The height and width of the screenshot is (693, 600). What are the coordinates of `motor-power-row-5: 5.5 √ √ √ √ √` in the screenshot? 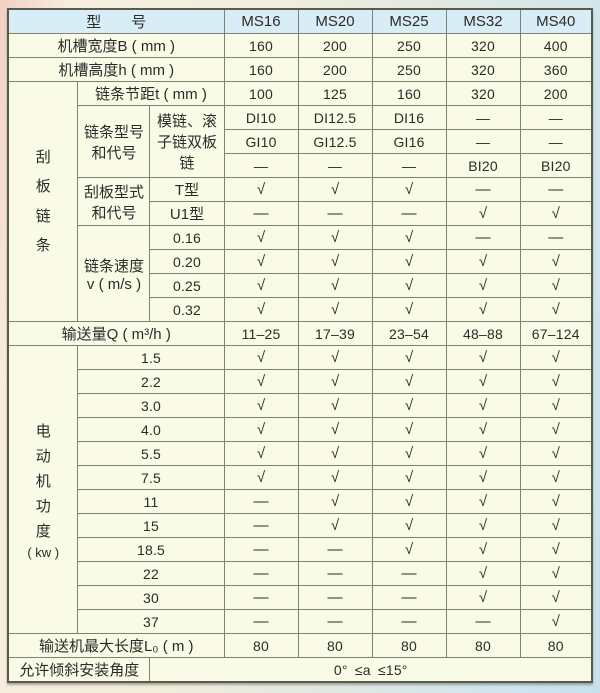 It's located at (300, 453).